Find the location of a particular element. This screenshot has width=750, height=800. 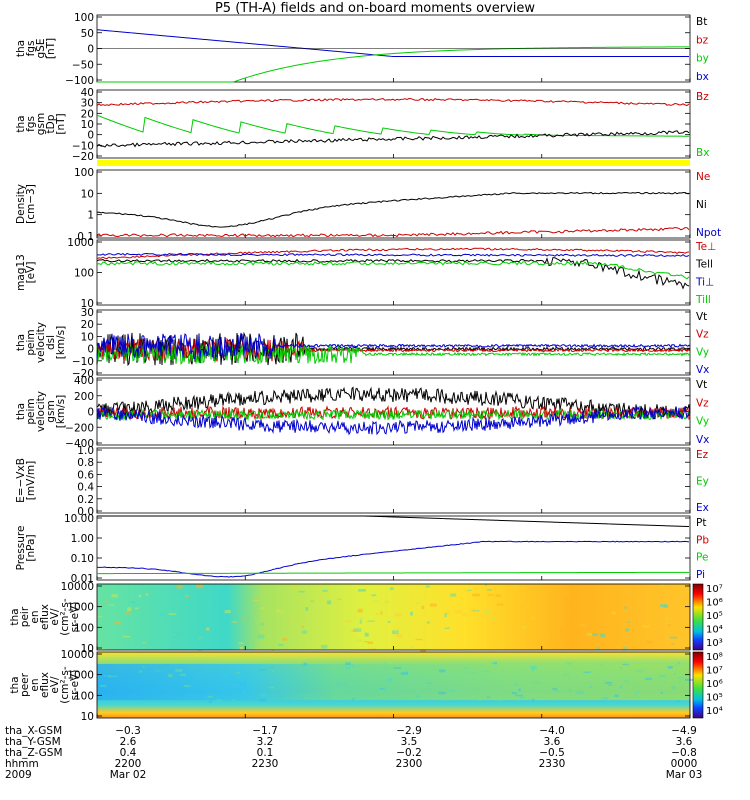

legend-bx: bx is located at coordinates (702, 77).